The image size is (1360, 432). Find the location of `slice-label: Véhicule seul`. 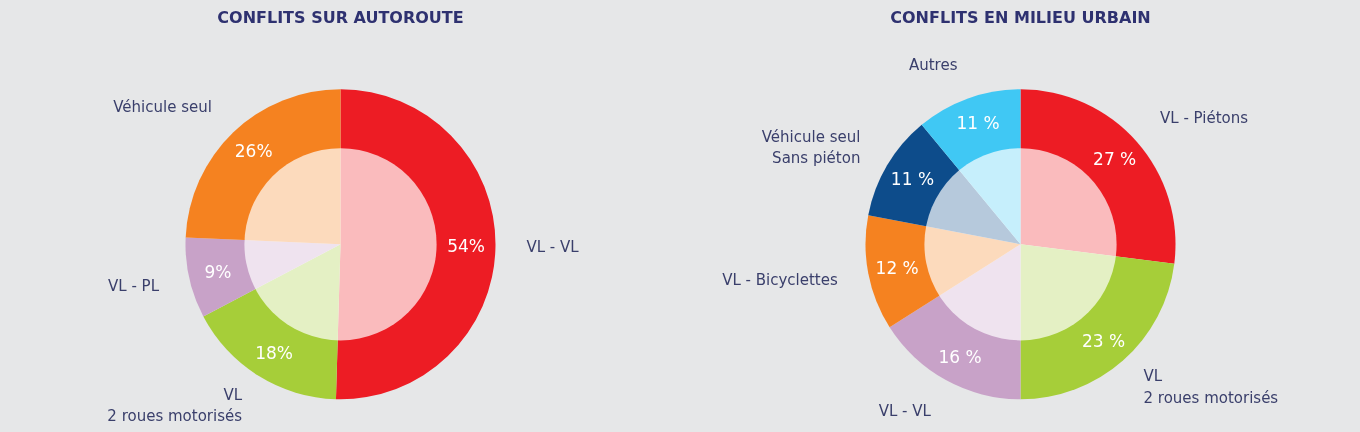

slice-label: Véhicule seul is located at coordinates (162, 106).